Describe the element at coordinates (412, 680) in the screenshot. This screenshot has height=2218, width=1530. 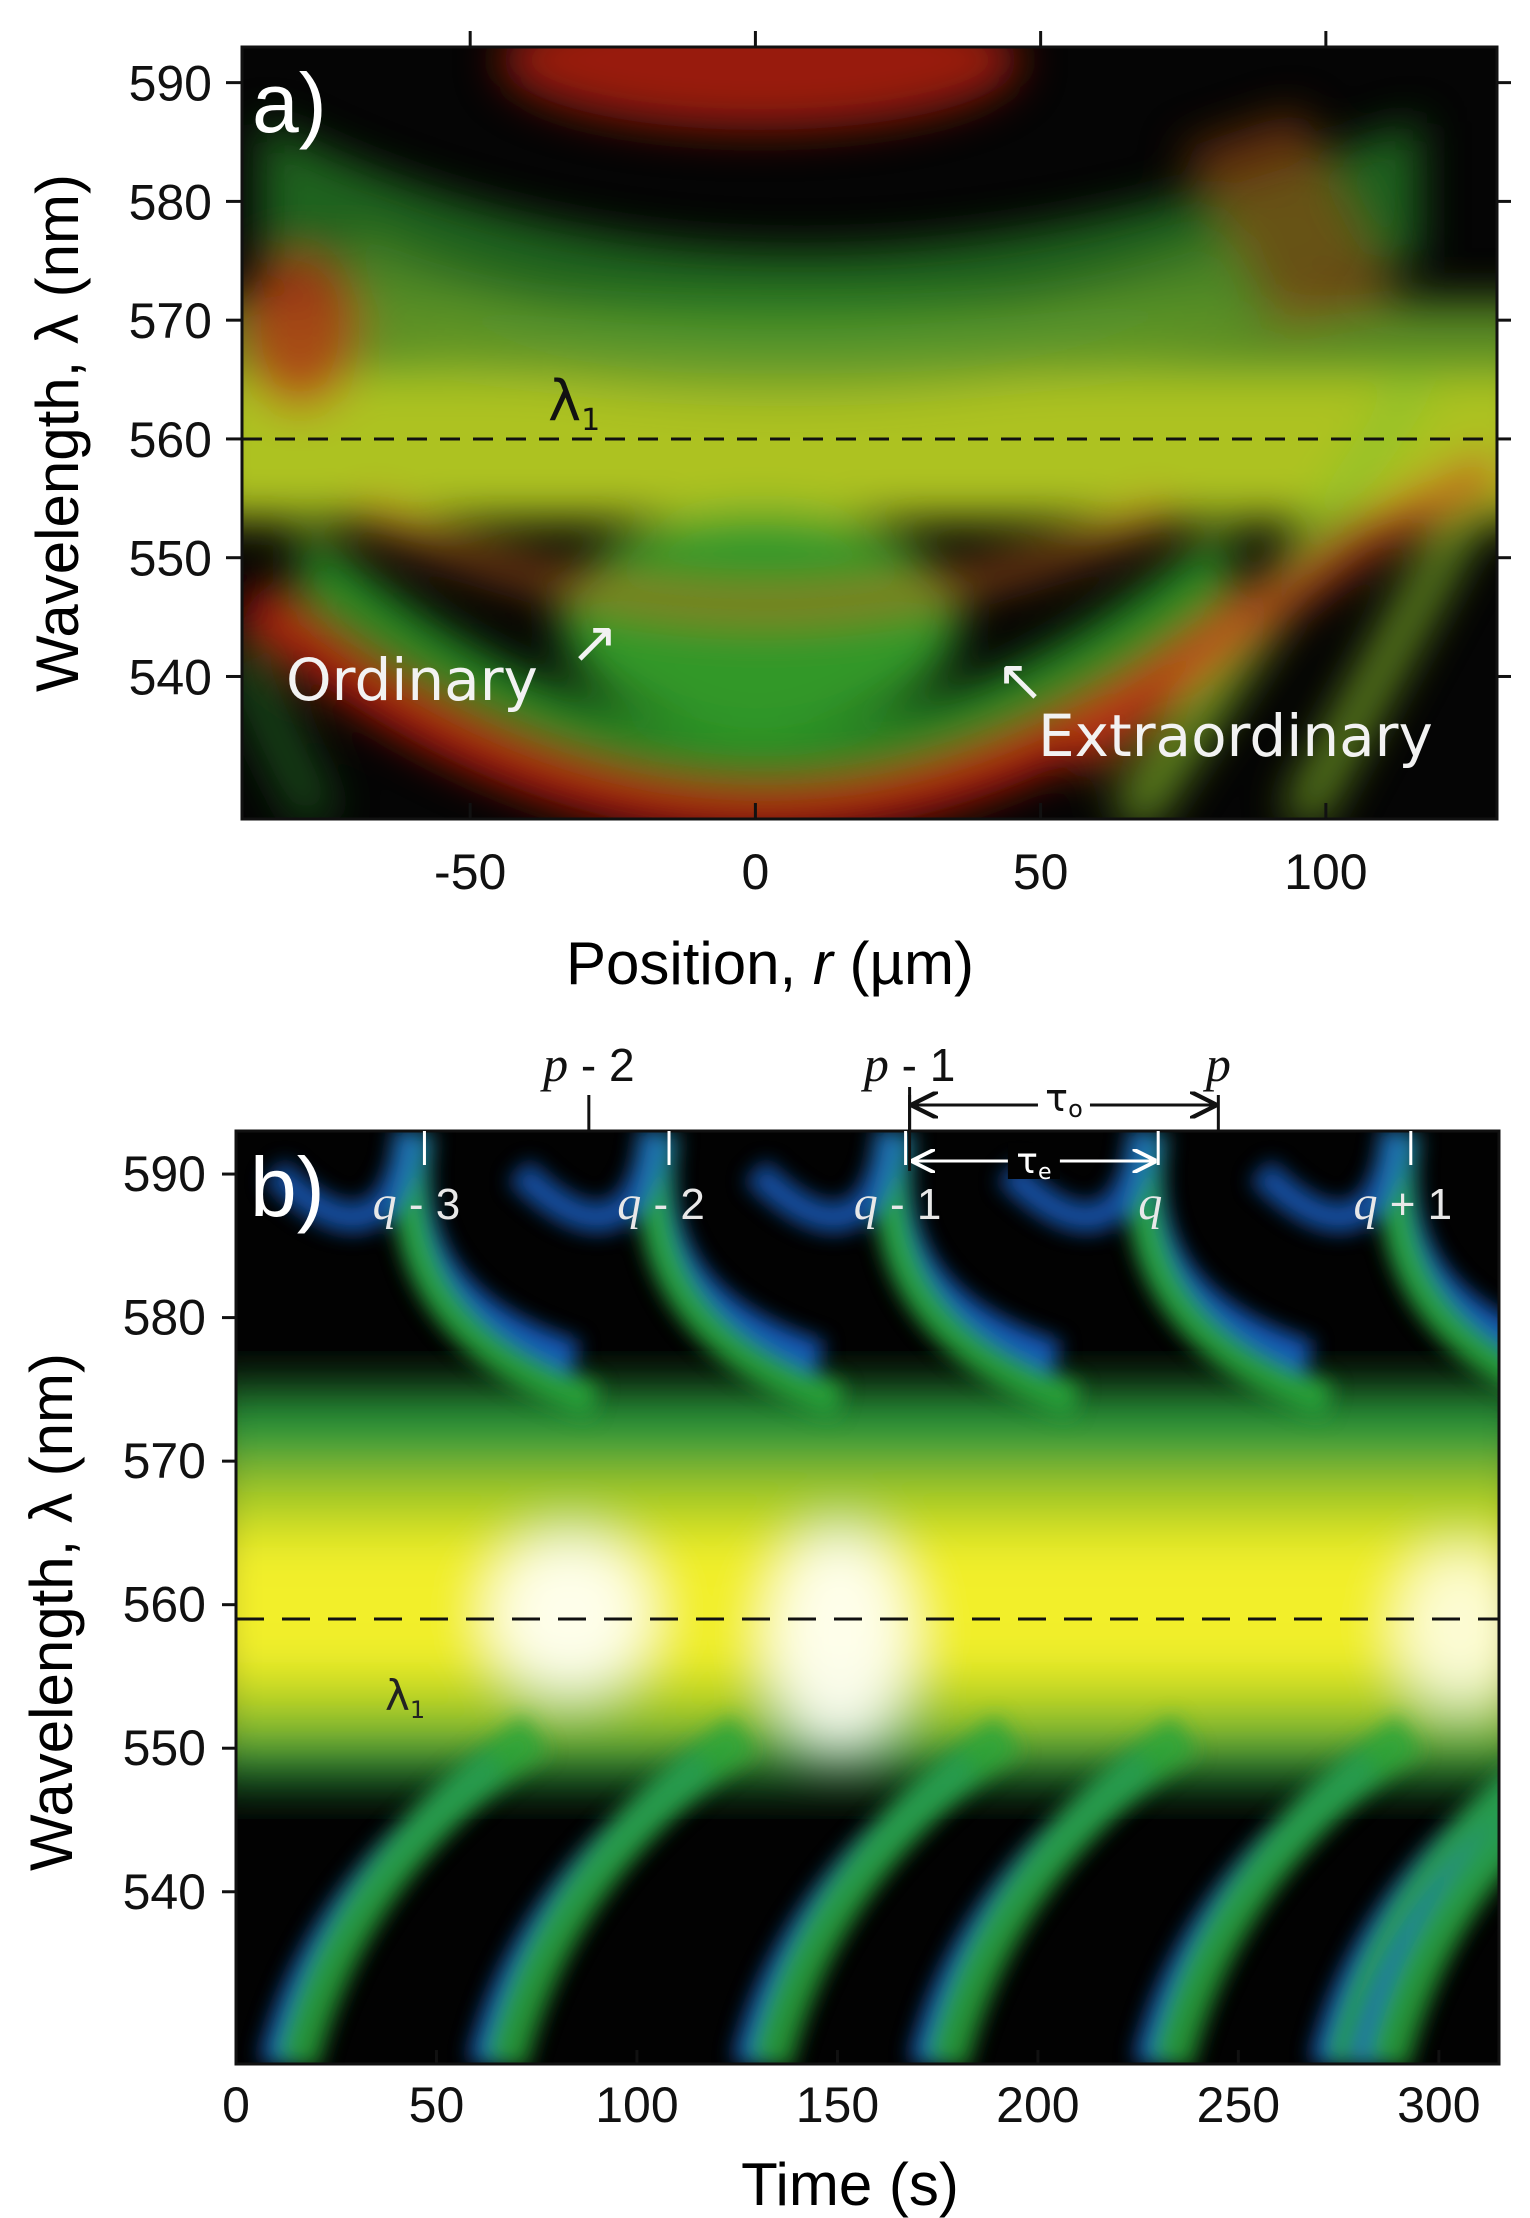
I see `ordinary-label: Ordinary` at that location.